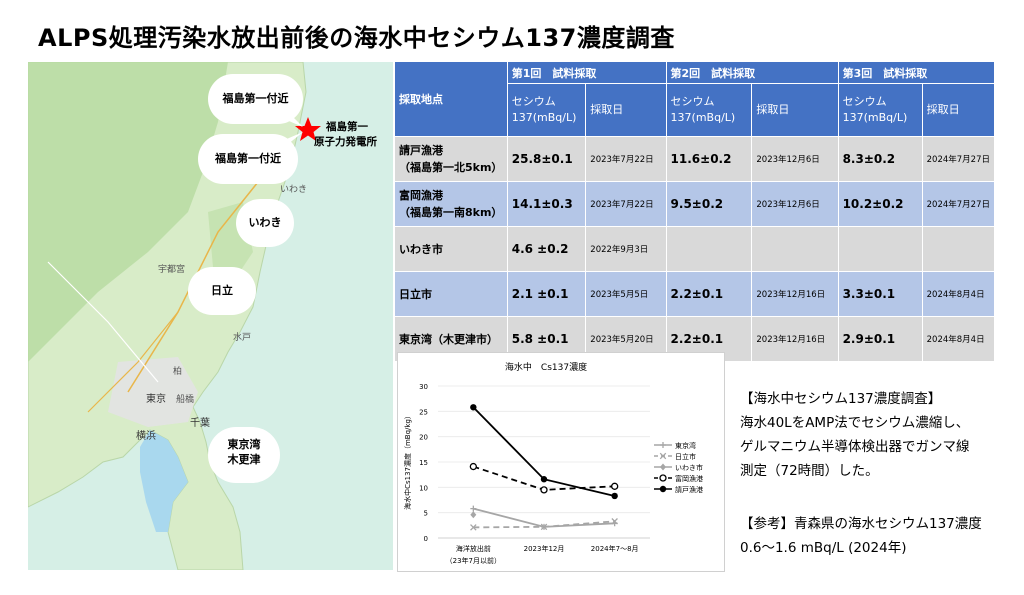 This screenshot has width=1024, height=595. What do you see at coordinates (823, 548) in the screenshot?
I see `reference-value: 0.6〜1.6 mBq/L (2024年)` at bounding box center [823, 548].